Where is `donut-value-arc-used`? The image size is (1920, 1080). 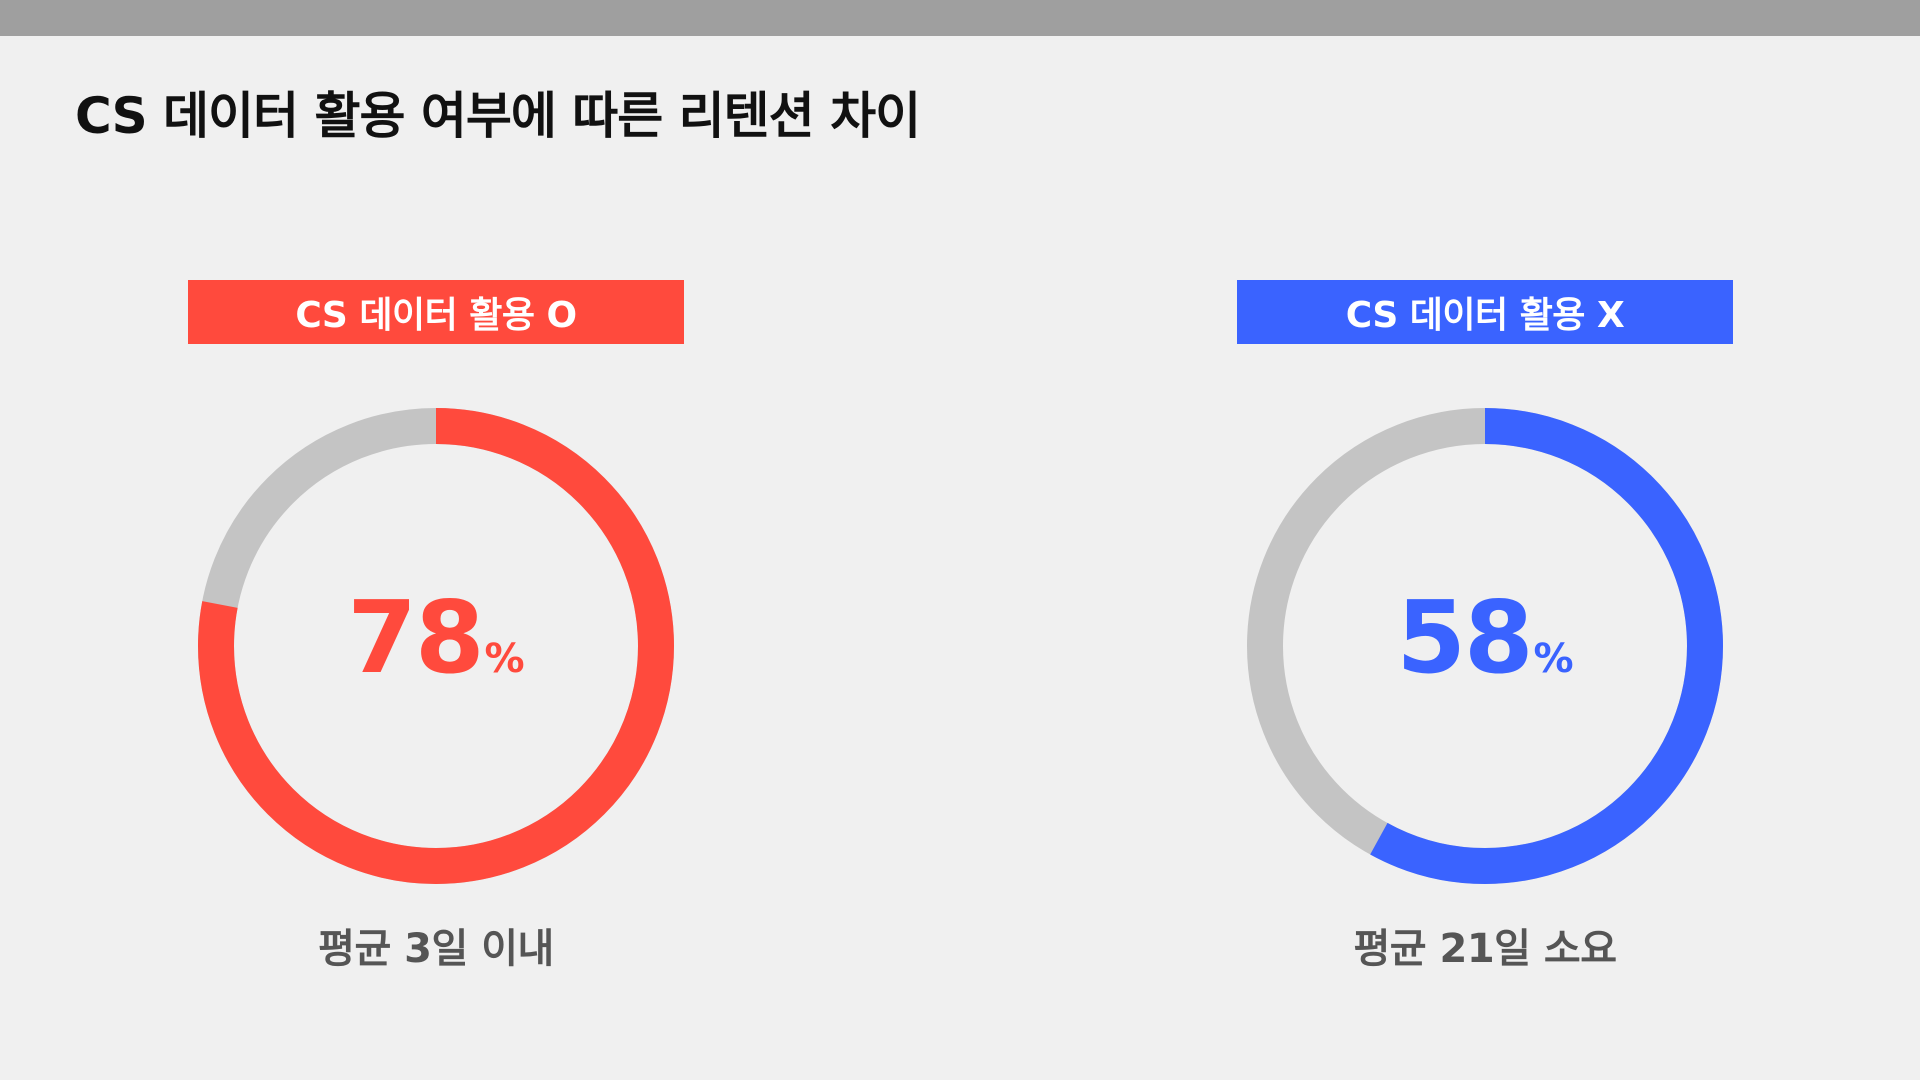 donut-value-arc-used is located at coordinates (436, 646).